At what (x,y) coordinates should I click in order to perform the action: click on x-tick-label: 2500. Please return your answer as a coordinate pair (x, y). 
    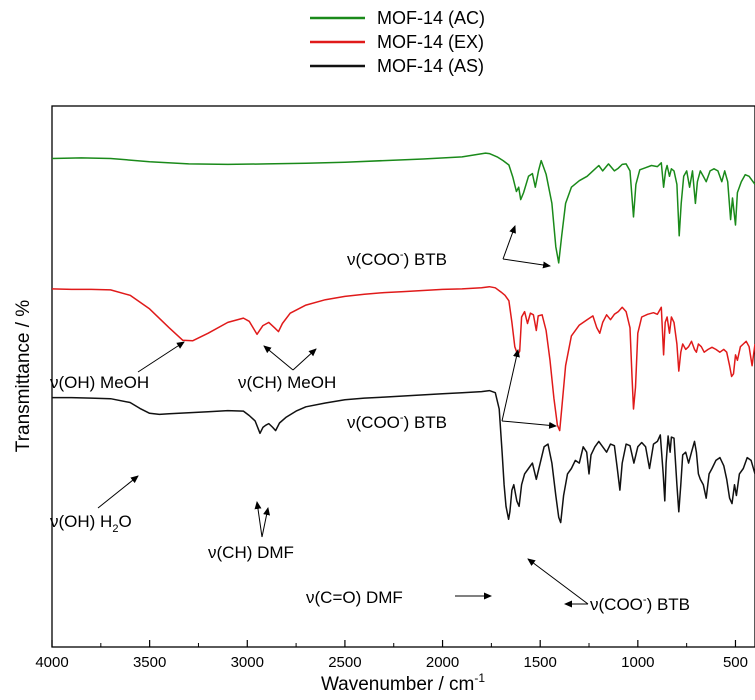
    Looking at the image, I should click on (344, 662).